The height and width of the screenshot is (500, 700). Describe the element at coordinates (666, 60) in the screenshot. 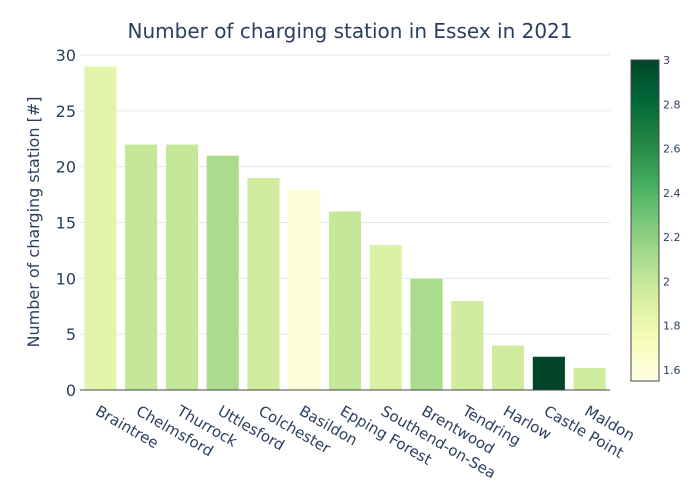

I see `colorbar-tick-label: 3` at that location.